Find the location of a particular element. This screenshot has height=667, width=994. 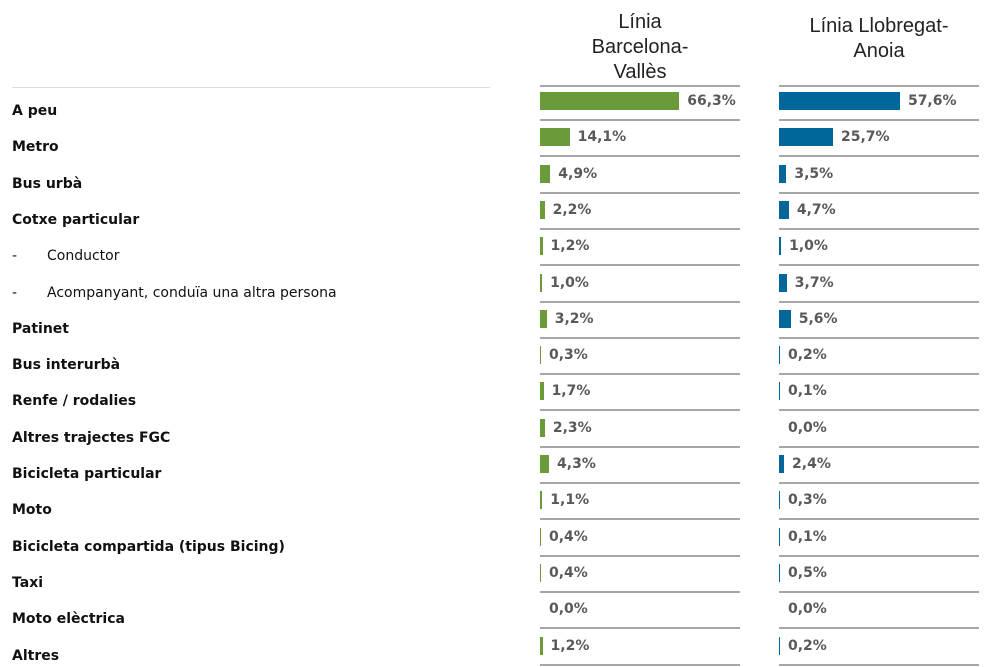

value-label: 3,5% is located at coordinates (814, 173).